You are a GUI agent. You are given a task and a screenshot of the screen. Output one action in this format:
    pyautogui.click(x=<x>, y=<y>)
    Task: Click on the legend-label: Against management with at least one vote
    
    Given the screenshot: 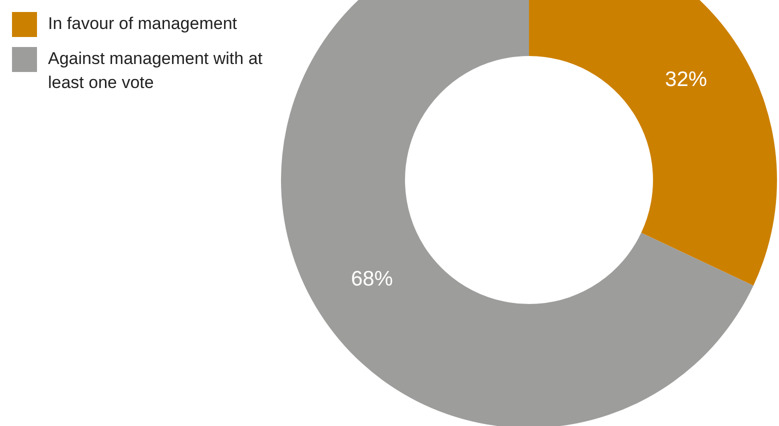 What is the action you would take?
    pyautogui.click(x=156, y=71)
    